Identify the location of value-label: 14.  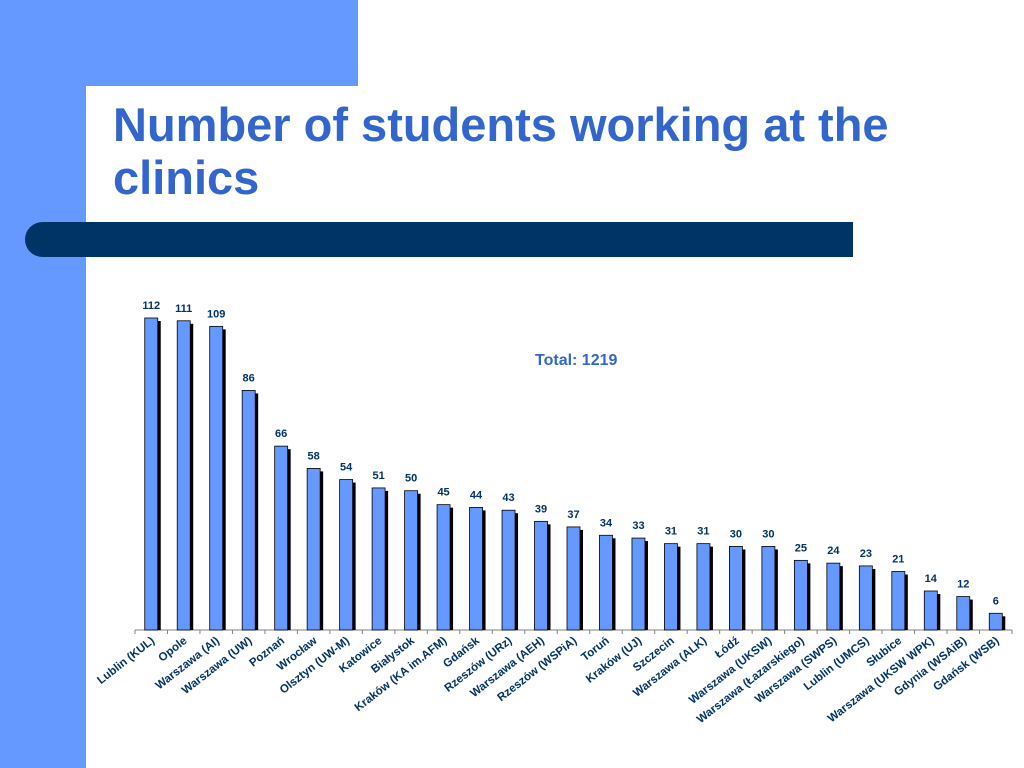
(931, 579).